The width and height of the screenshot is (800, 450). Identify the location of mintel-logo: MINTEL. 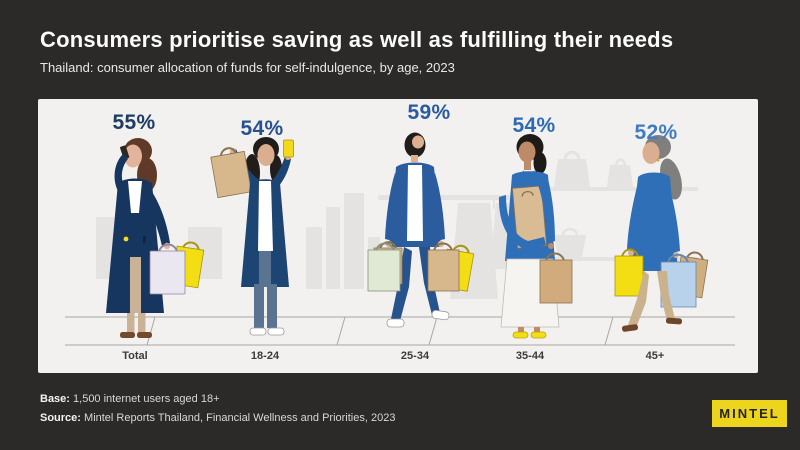
(749, 413).